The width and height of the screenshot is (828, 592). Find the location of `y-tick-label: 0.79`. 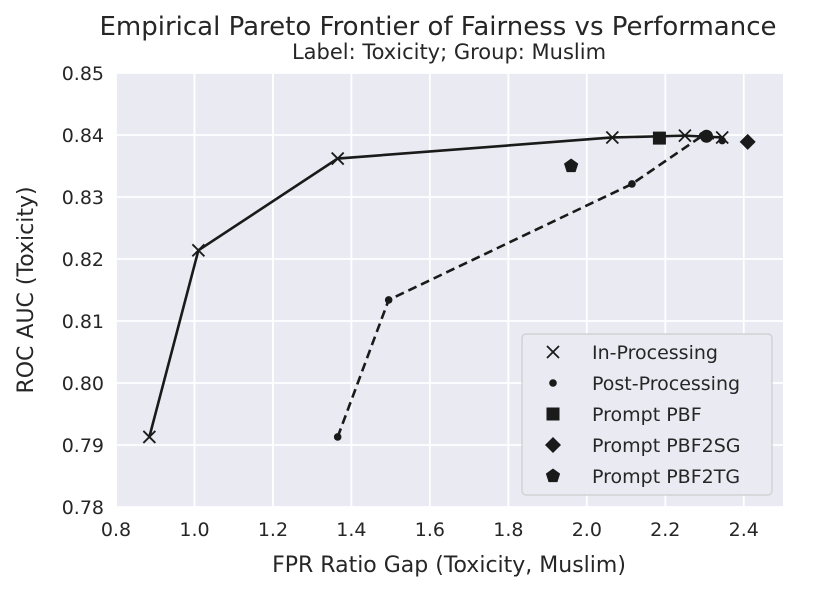

y-tick-label: 0.79 is located at coordinates (83, 446).